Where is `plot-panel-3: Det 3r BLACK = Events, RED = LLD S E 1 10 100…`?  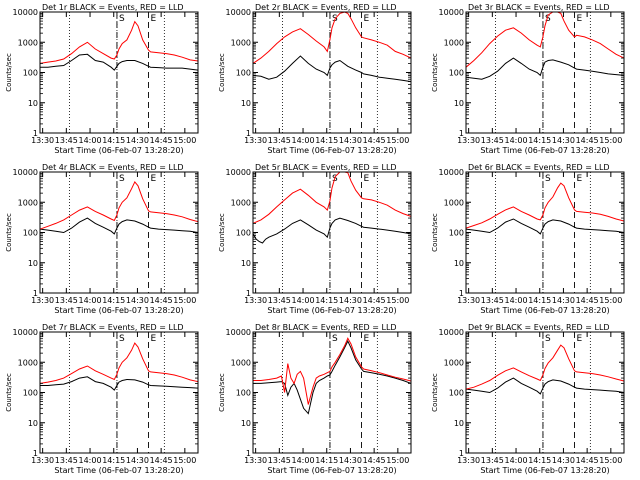 plot-panel-3: Det 3r BLACK = Events, RED = LLD S E 1 10 100… is located at coordinates (528, 79).